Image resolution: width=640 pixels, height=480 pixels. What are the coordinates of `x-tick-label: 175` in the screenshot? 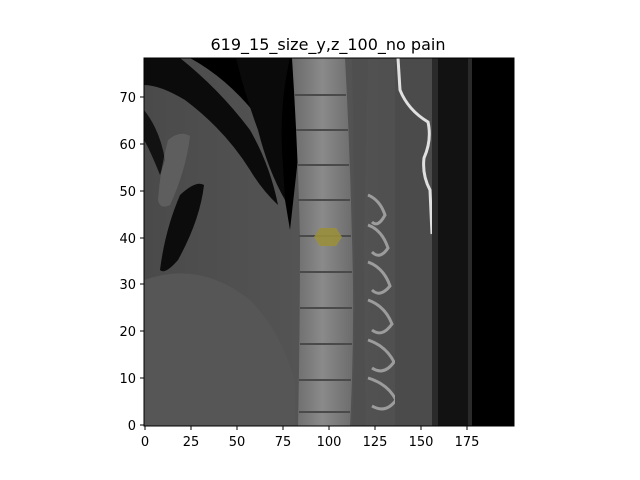 It's located at (467, 442).